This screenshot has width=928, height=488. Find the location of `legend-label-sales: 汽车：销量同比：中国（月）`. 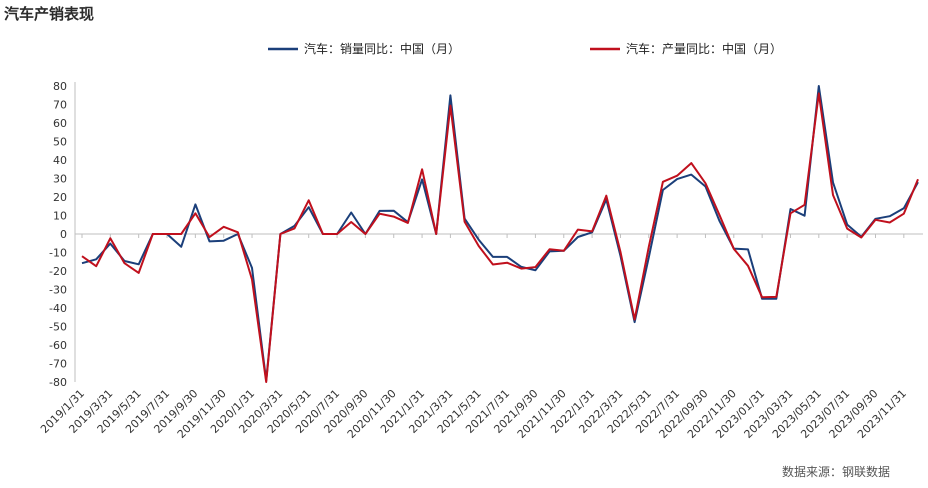

legend-label-sales: 汽车：销量同比：中国（月） is located at coordinates (382, 48).